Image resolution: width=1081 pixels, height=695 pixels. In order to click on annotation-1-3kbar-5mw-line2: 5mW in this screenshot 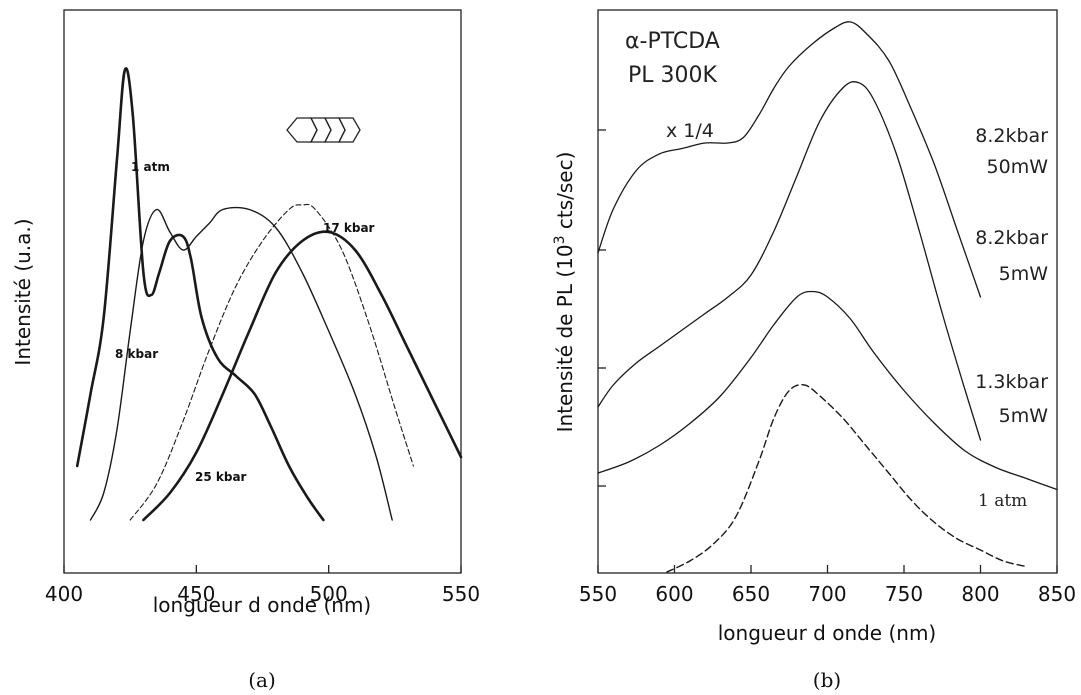, I will do `click(1024, 416)`.